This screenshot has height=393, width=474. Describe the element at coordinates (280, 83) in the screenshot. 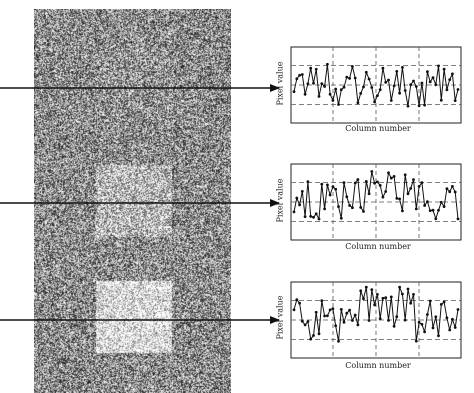

I see `plot-top-ylabel: Pixel value` at that location.